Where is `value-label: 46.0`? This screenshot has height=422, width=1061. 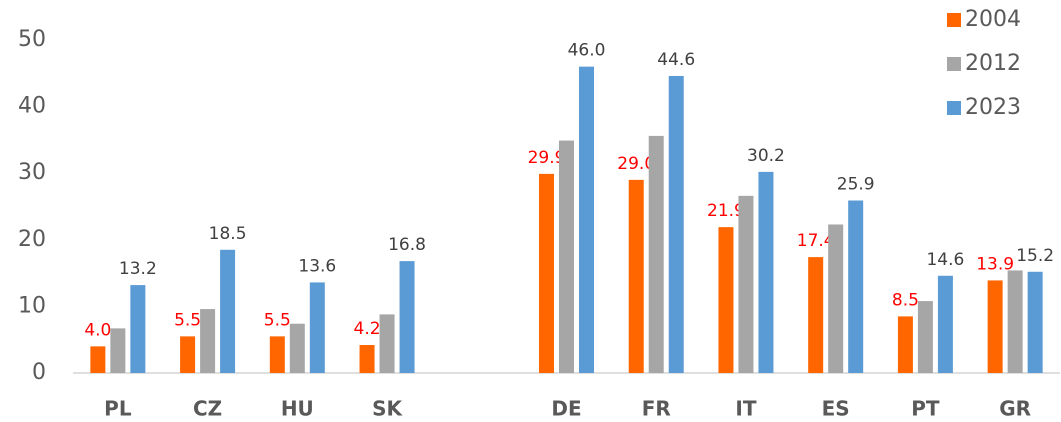
value-label: 46.0 is located at coordinates (587, 51).